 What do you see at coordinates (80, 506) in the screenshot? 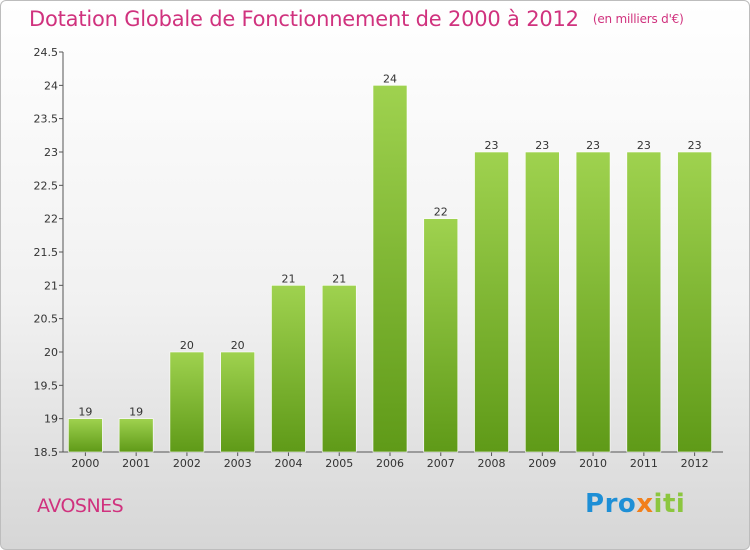
I see `commune-name: AVOSNES` at bounding box center [80, 506].